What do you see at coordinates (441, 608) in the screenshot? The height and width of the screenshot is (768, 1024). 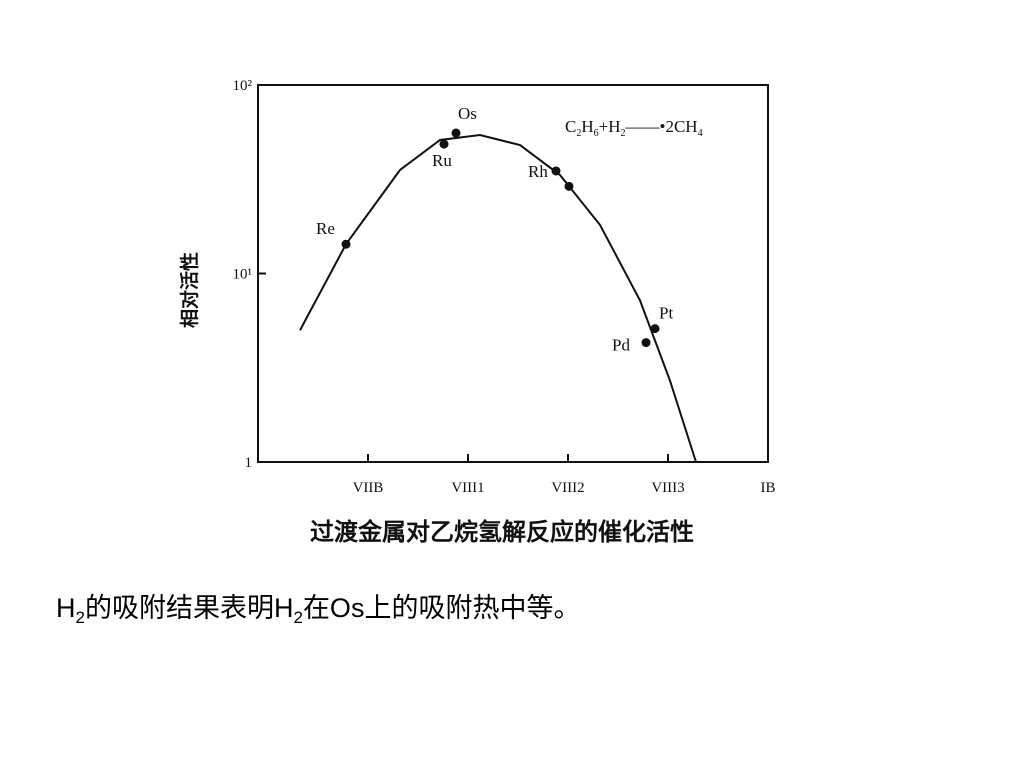 I see `caption-text: 在Os上的吸附热中等。` at bounding box center [441, 608].